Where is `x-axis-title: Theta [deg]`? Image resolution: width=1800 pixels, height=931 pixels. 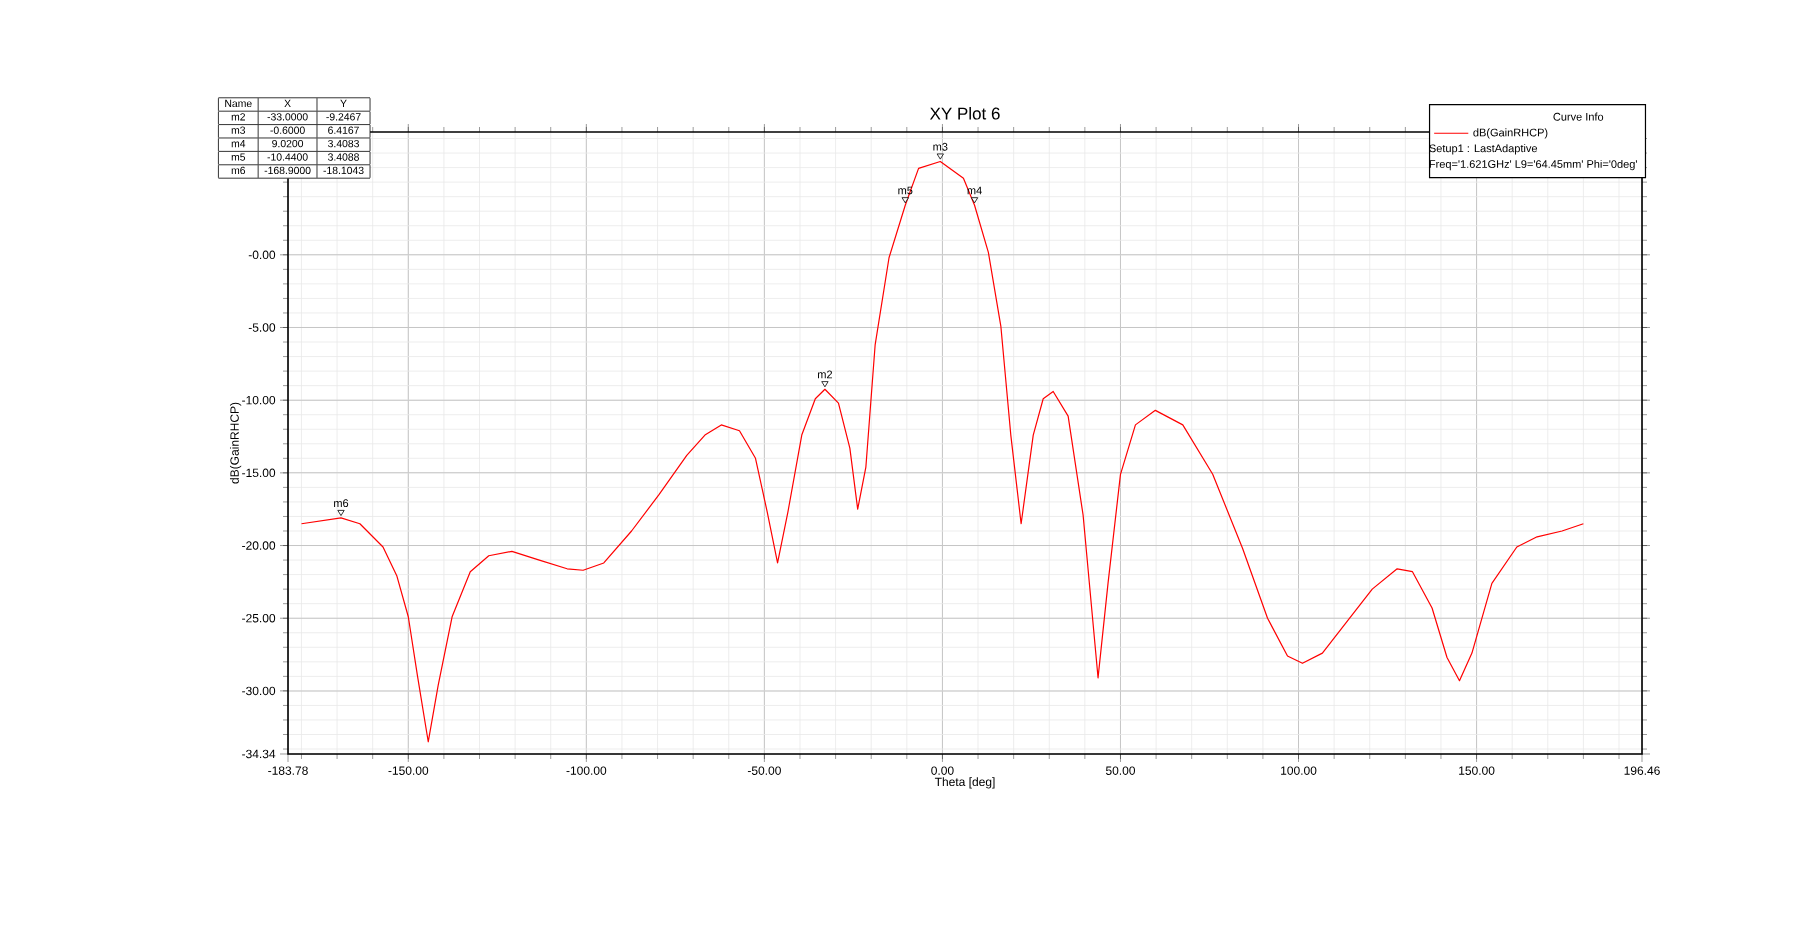
x-axis-title: Theta [deg] is located at coordinates (964, 783).